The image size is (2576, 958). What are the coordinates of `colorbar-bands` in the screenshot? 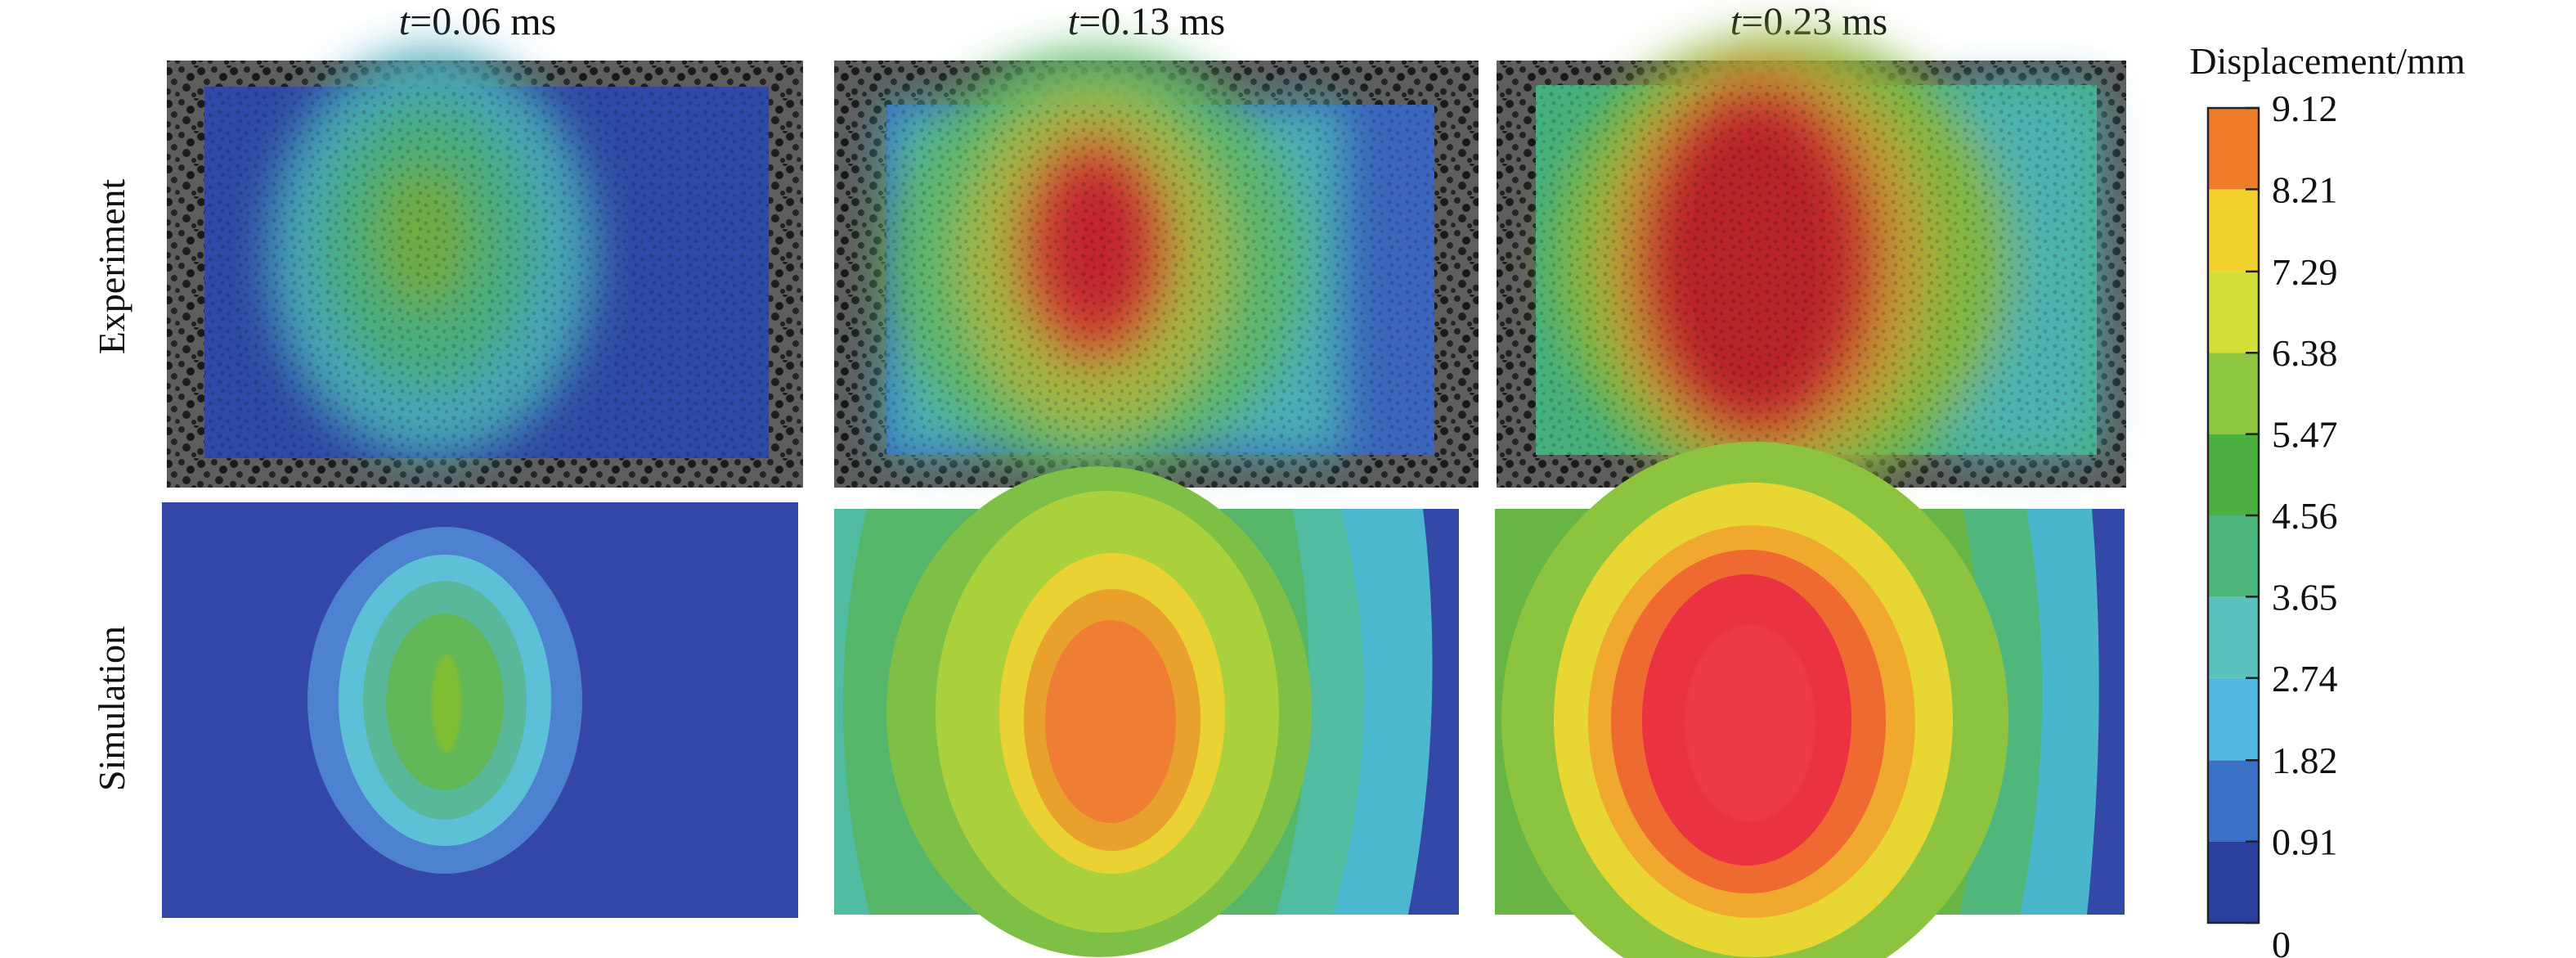 It's located at (2234, 516).